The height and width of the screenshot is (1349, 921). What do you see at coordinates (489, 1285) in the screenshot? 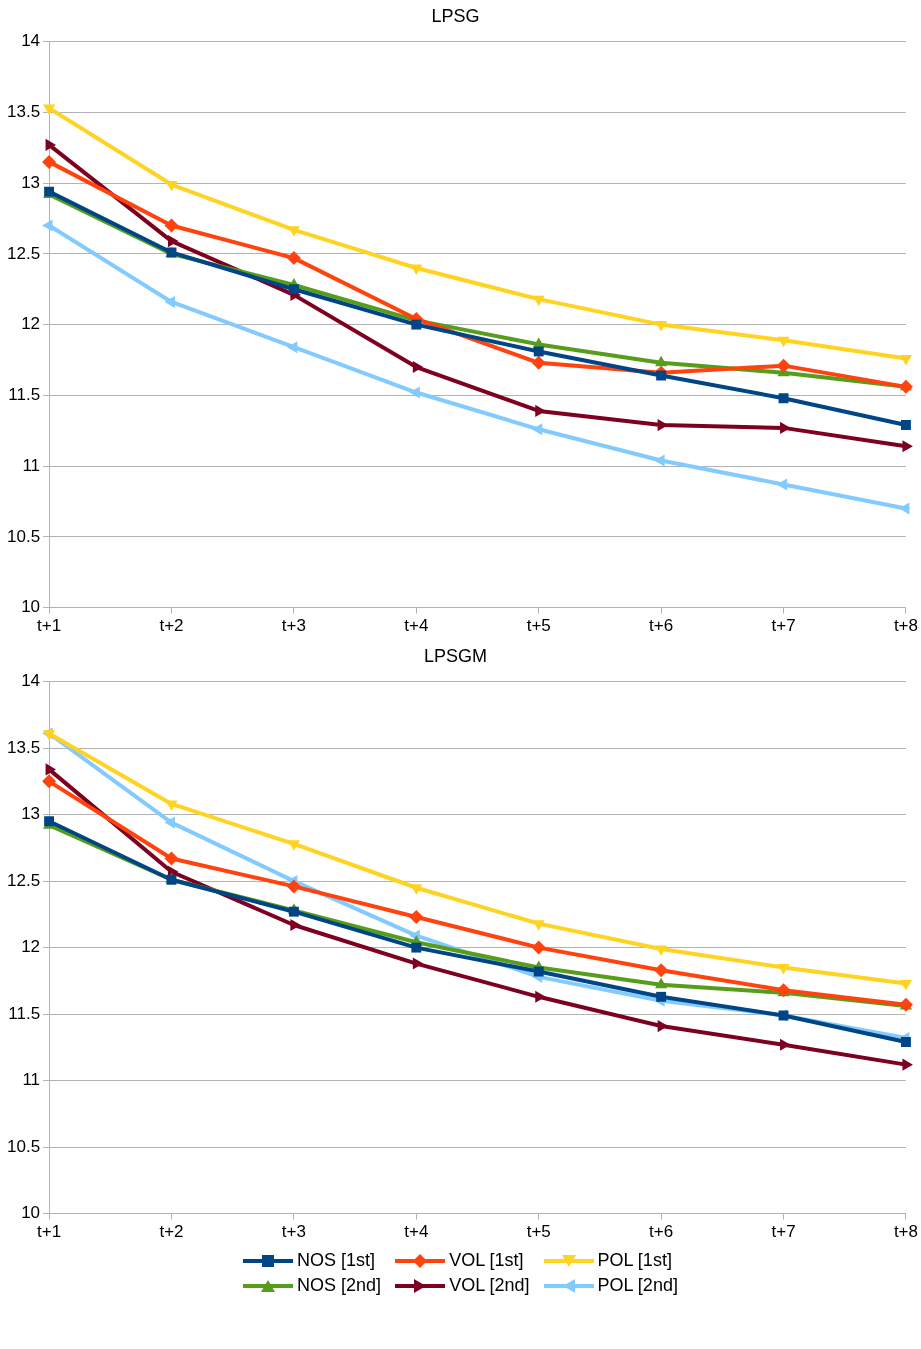
I see `legend-label: VOL [2nd]` at bounding box center [489, 1285].